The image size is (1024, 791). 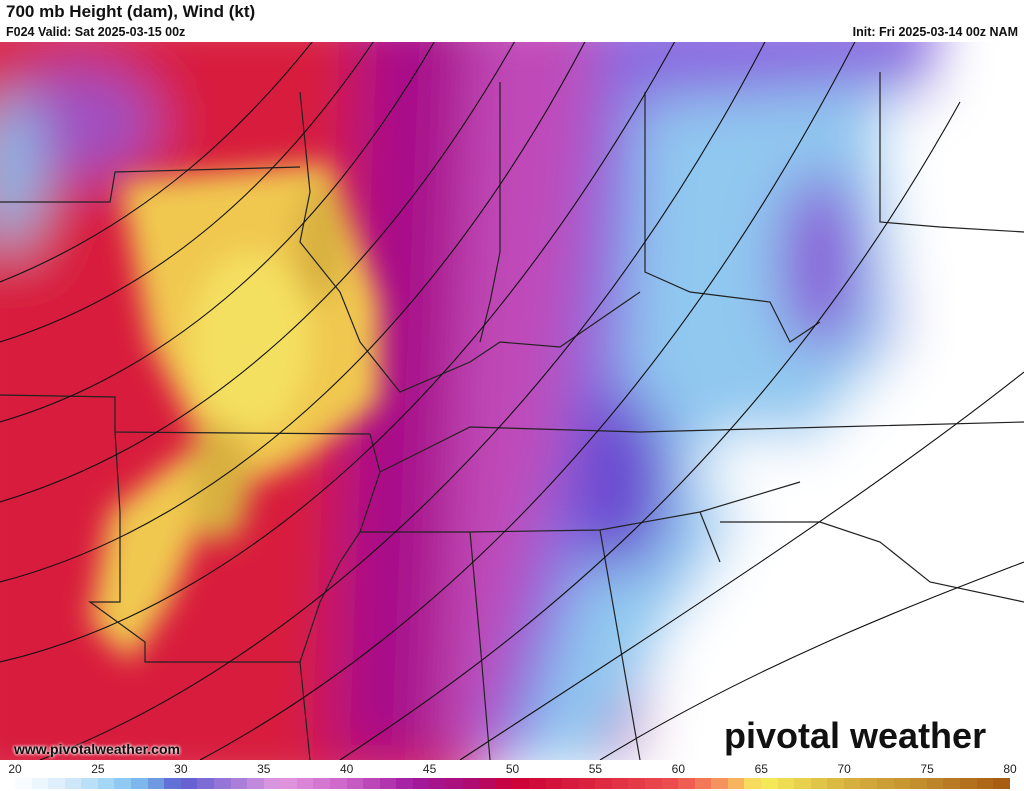 I want to click on pivotal-weather-logo: pivotal weather, so click(x=855, y=735).